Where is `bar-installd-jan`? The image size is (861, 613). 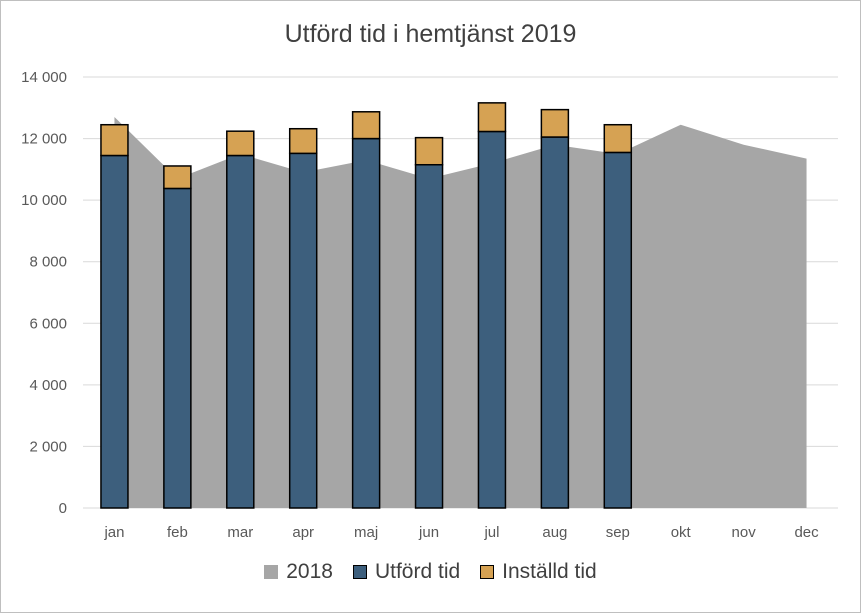
bar-installd-jan is located at coordinates (114, 140).